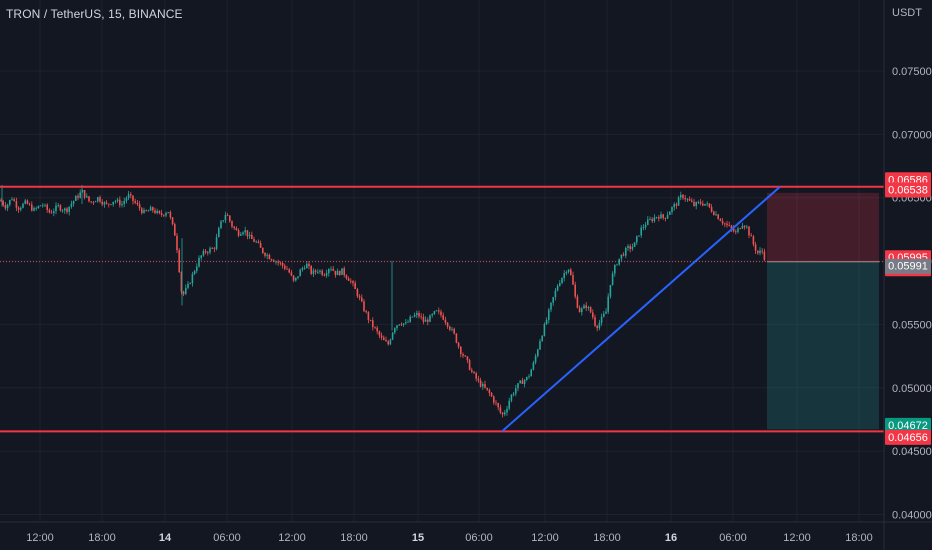  What do you see at coordinates (823, 345) in the screenshot?
I see `take-profit-zone` at bounding box center [823, 345].